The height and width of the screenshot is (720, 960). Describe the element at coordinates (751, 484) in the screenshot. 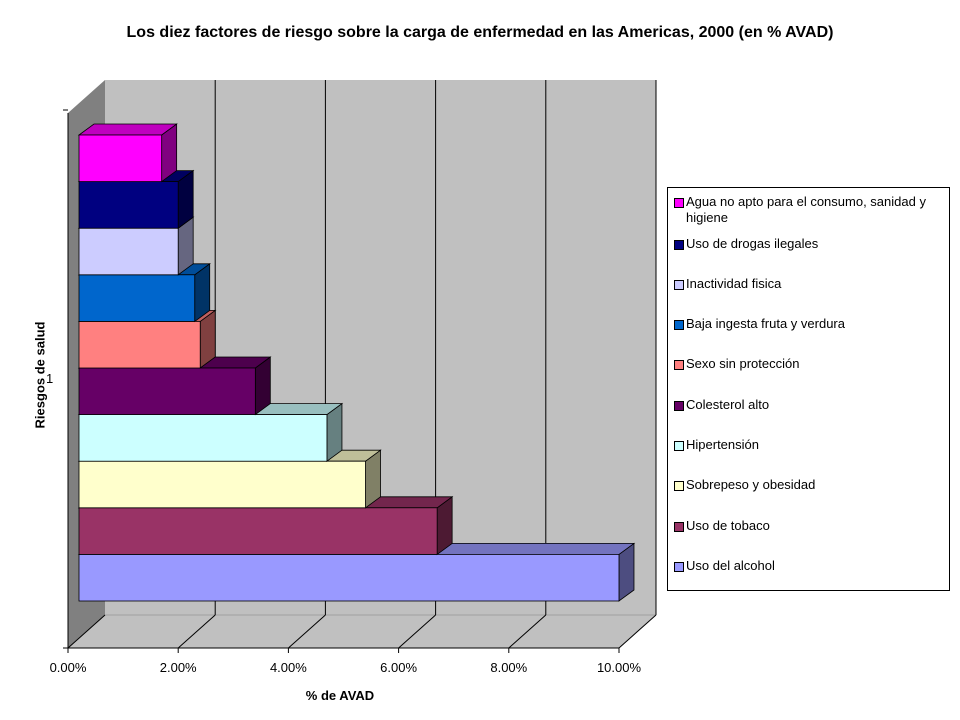

I see `legend-label: Sobrepeso y obesidad` at that location.